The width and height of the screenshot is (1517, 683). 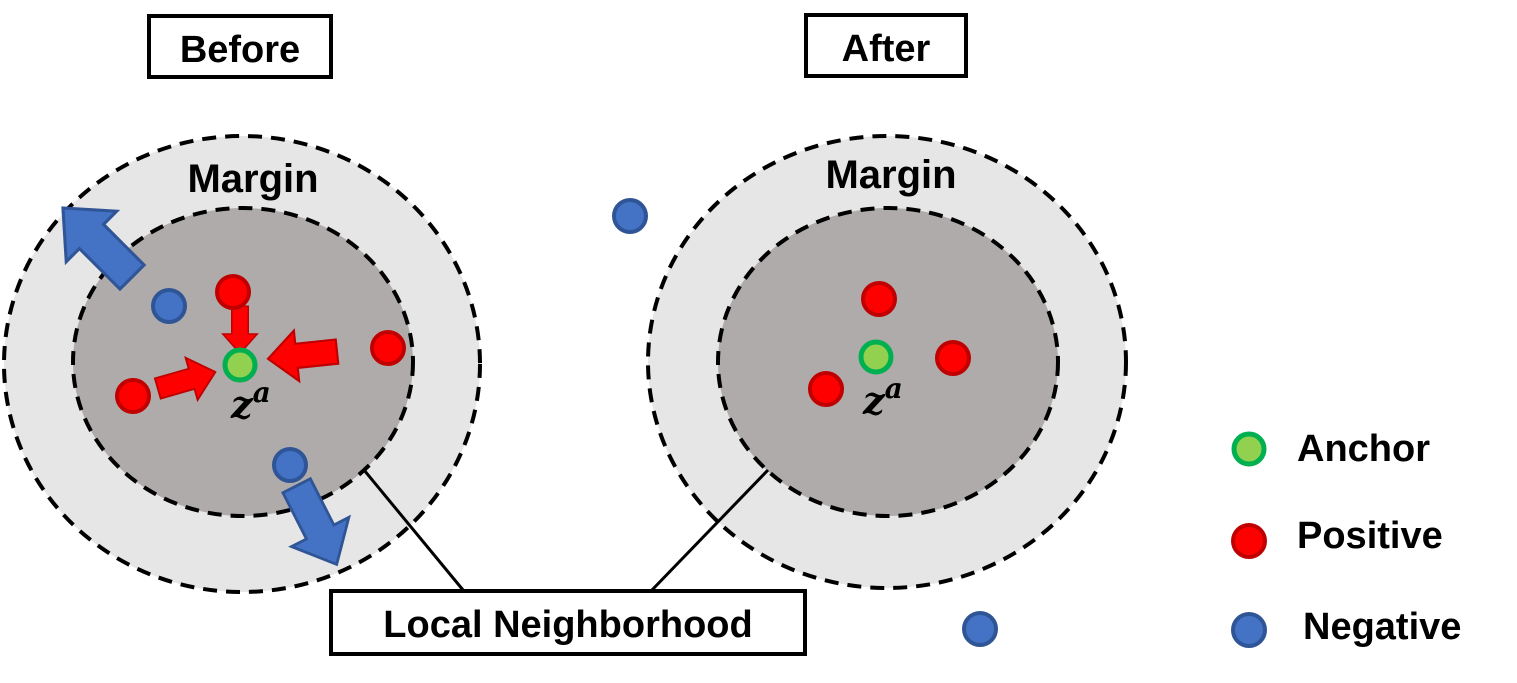 I want to click on before-anchor-label: za, so click(x=250, y=401).